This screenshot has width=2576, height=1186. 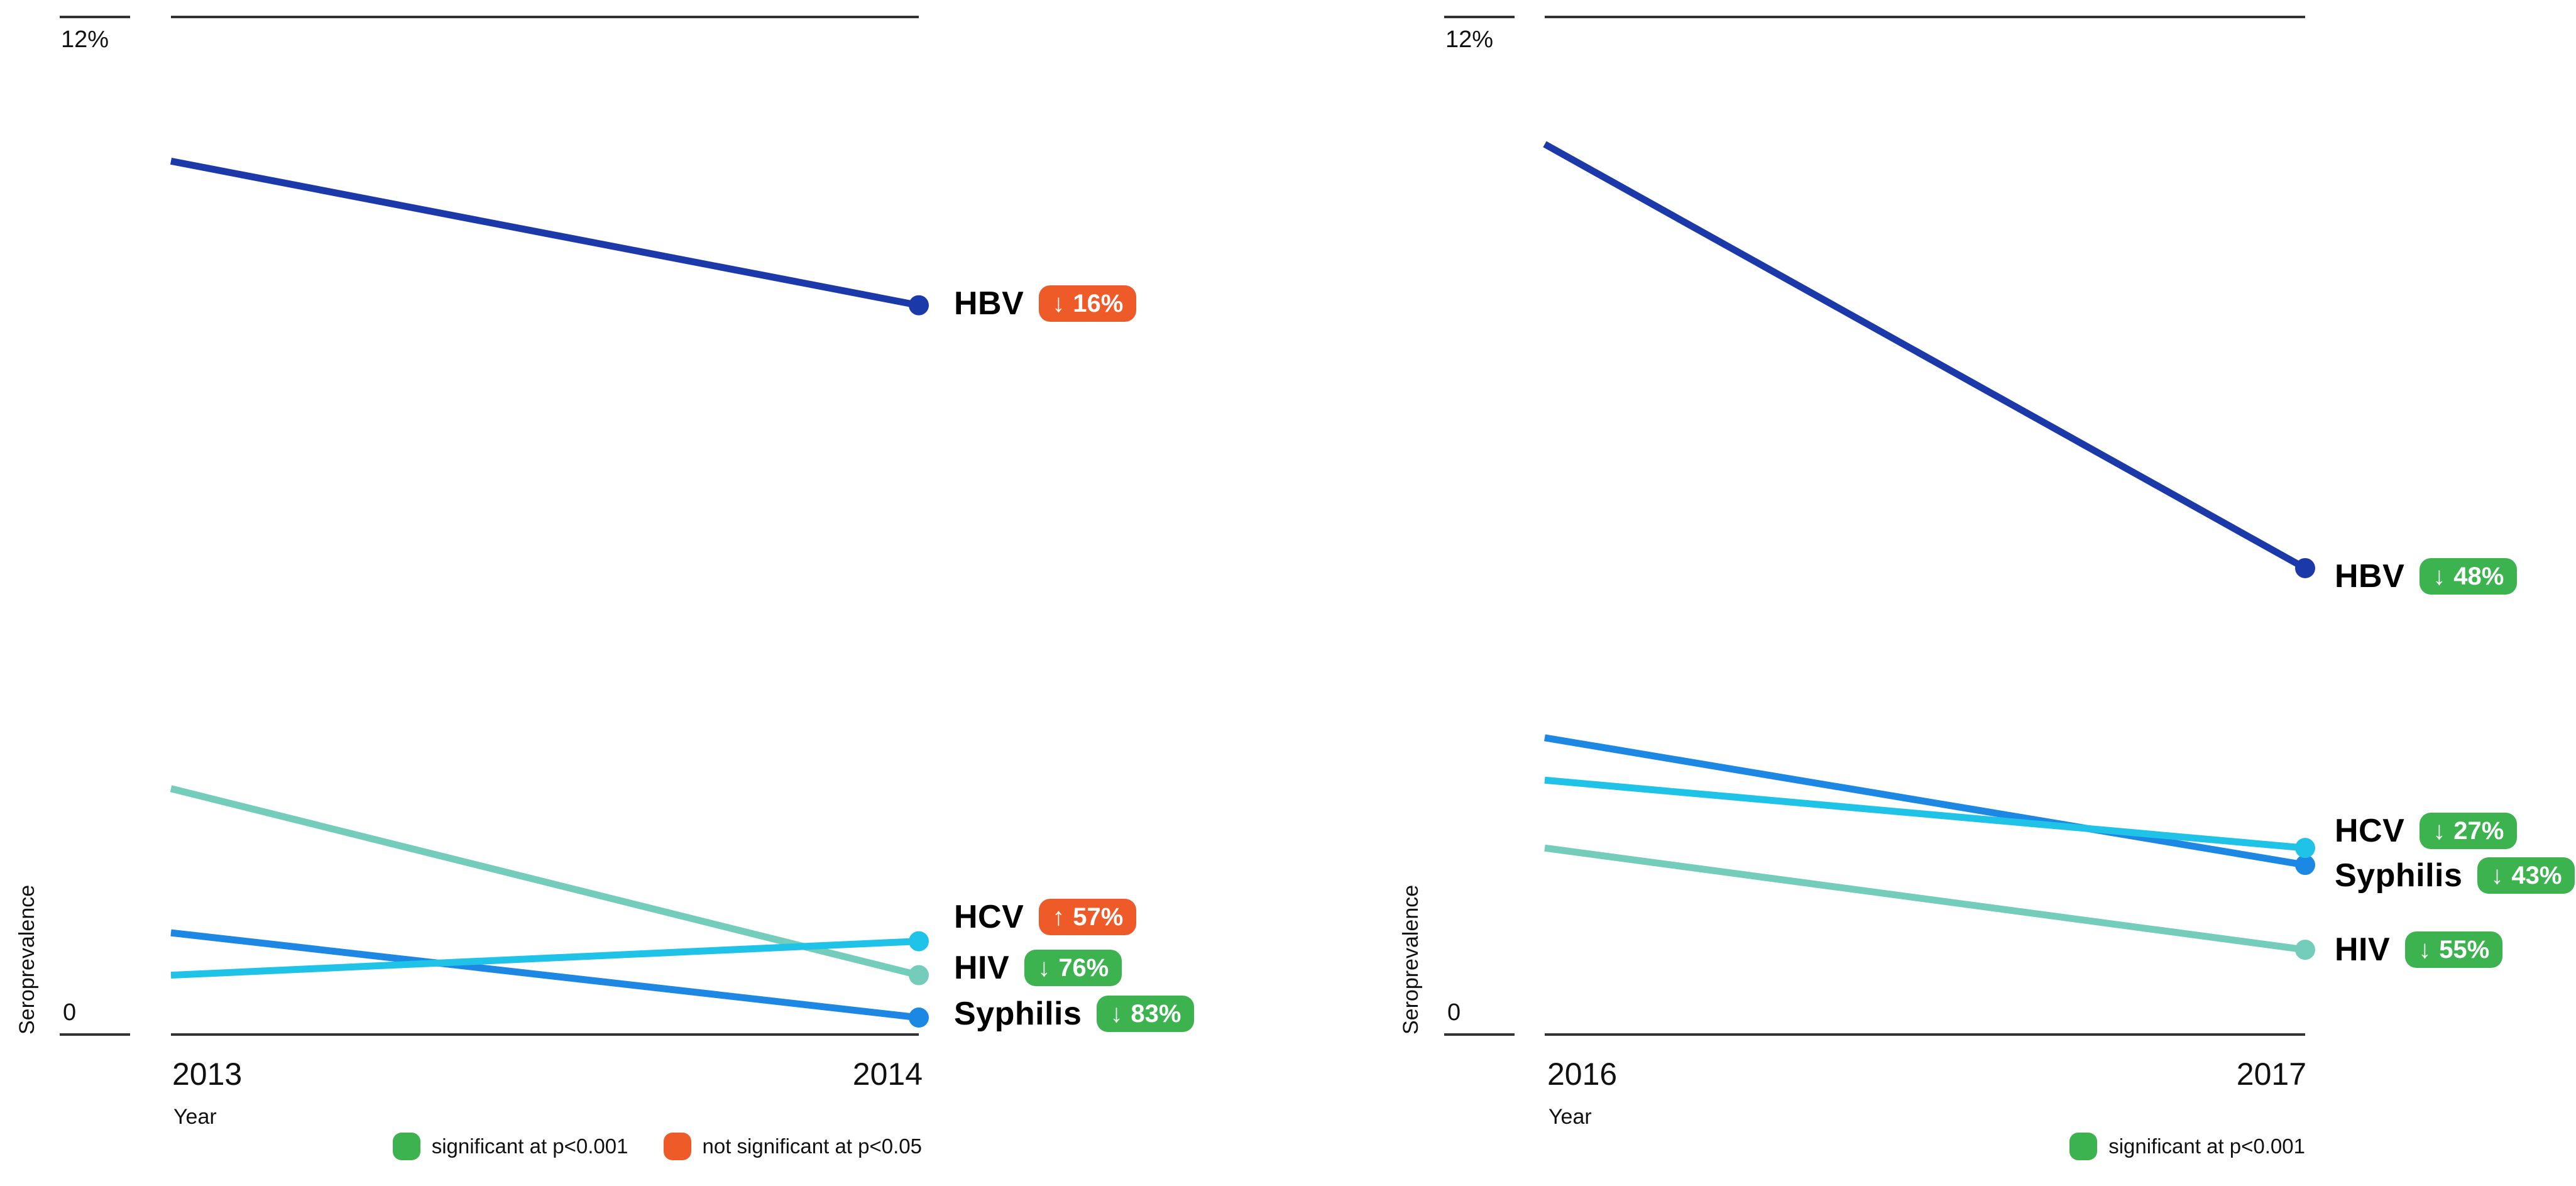 What do you see at coordinates (1582, 1074) in the screenshot?
I see `x-tick-2016: 2016` at bounding box center [1582, 1074].